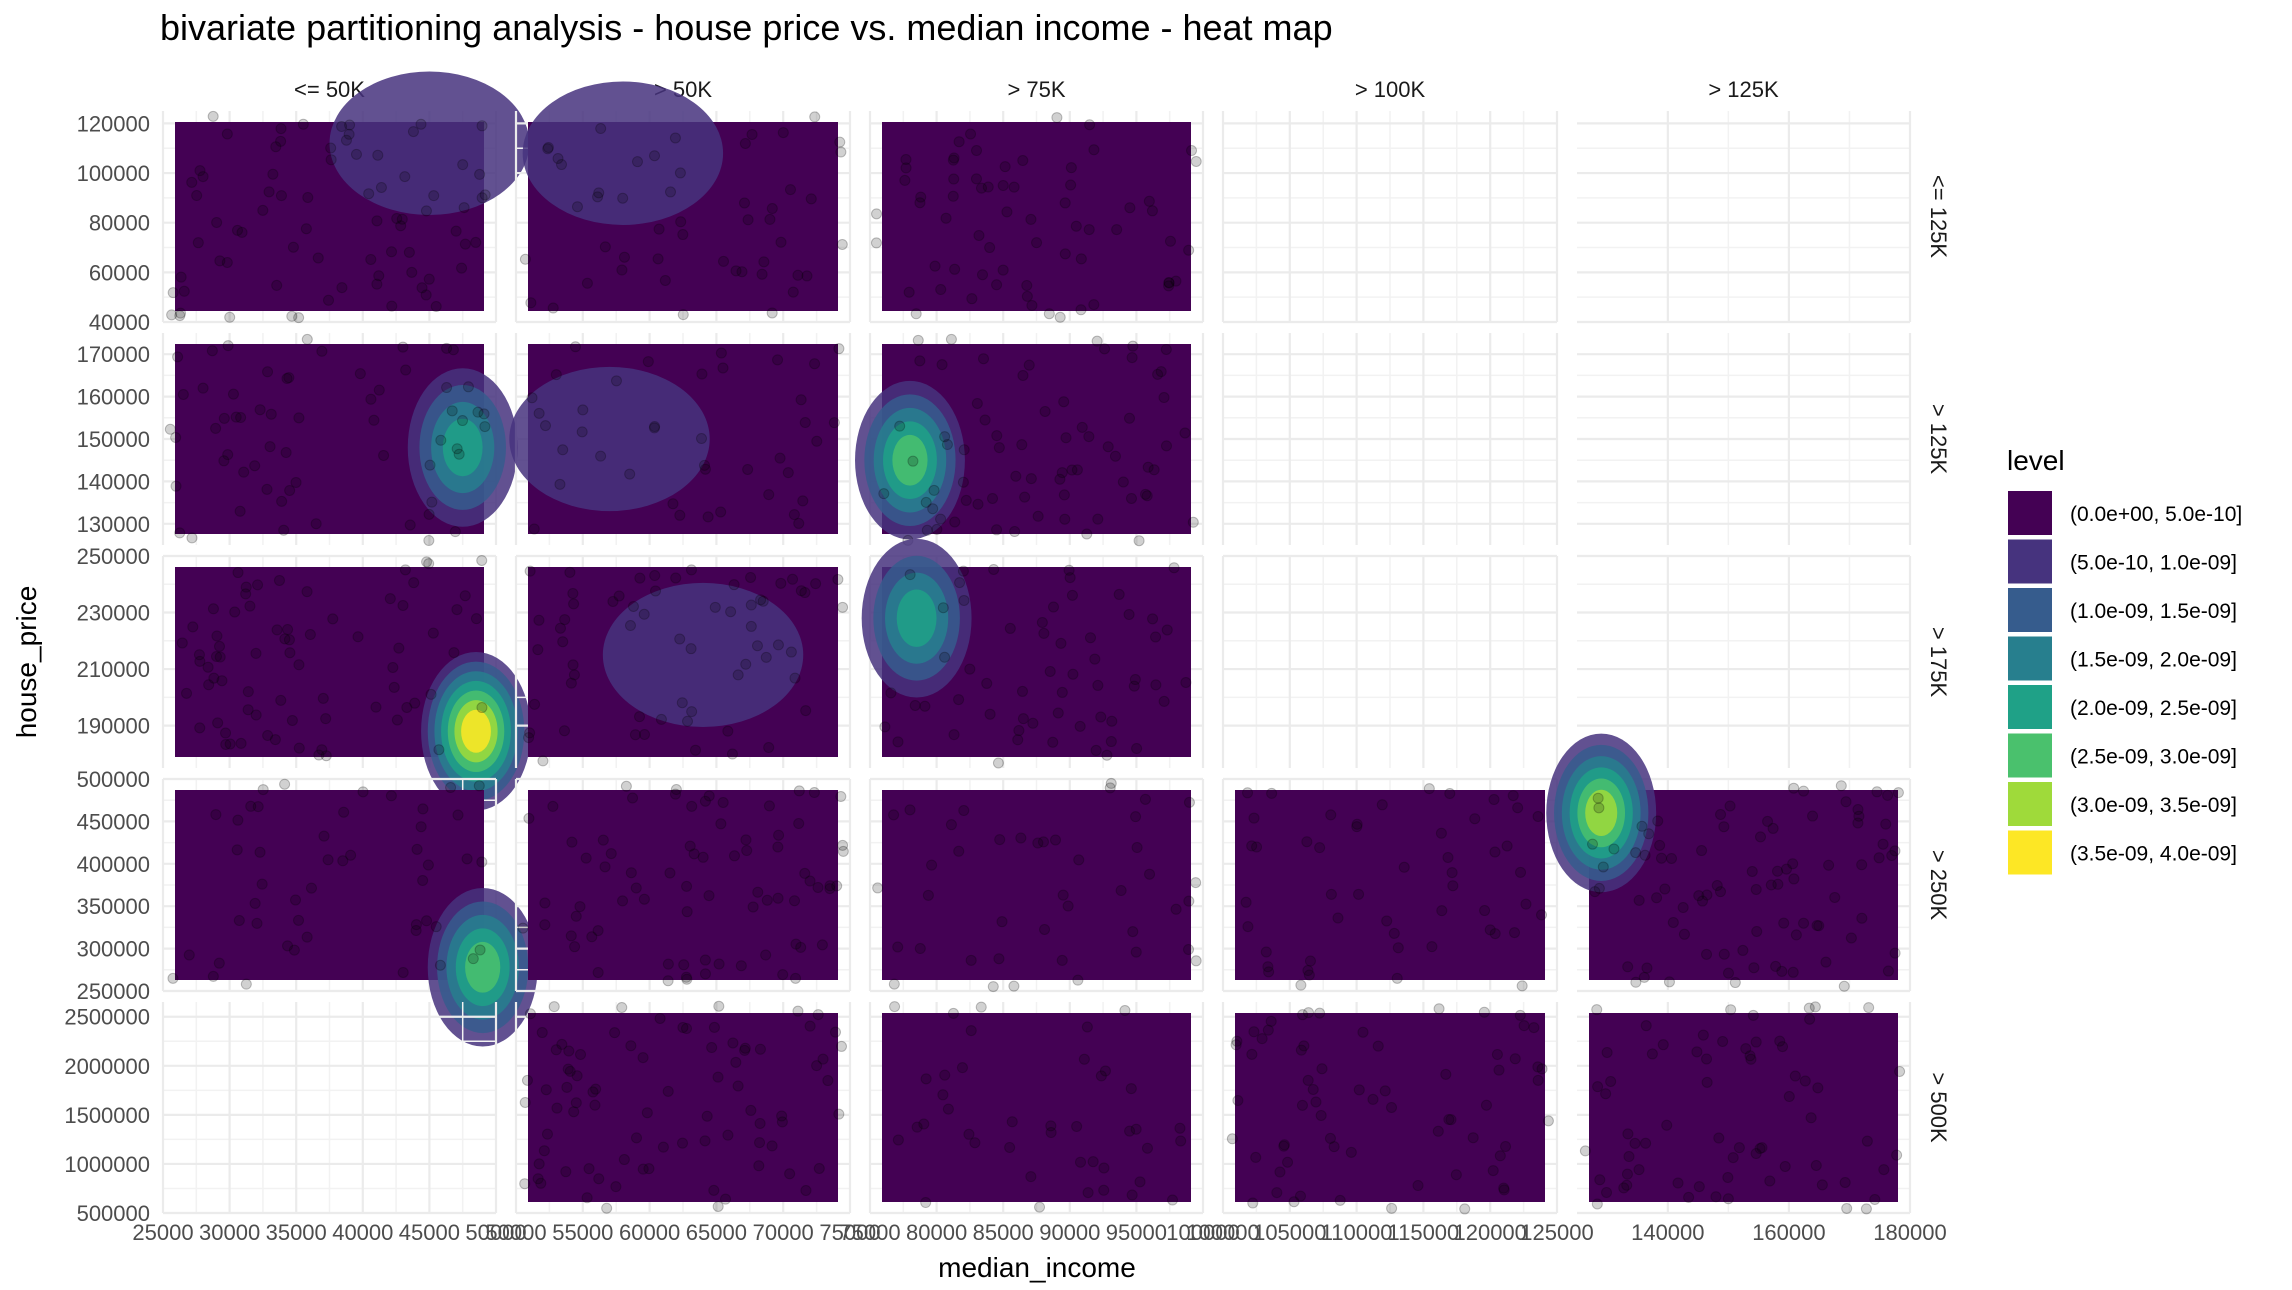 The image size is (2292, 1290). What do you see at coordinates (296, 1232) in the screenshot?
I see `x-tick-label: 35000` at bounding box center [296, 1232].